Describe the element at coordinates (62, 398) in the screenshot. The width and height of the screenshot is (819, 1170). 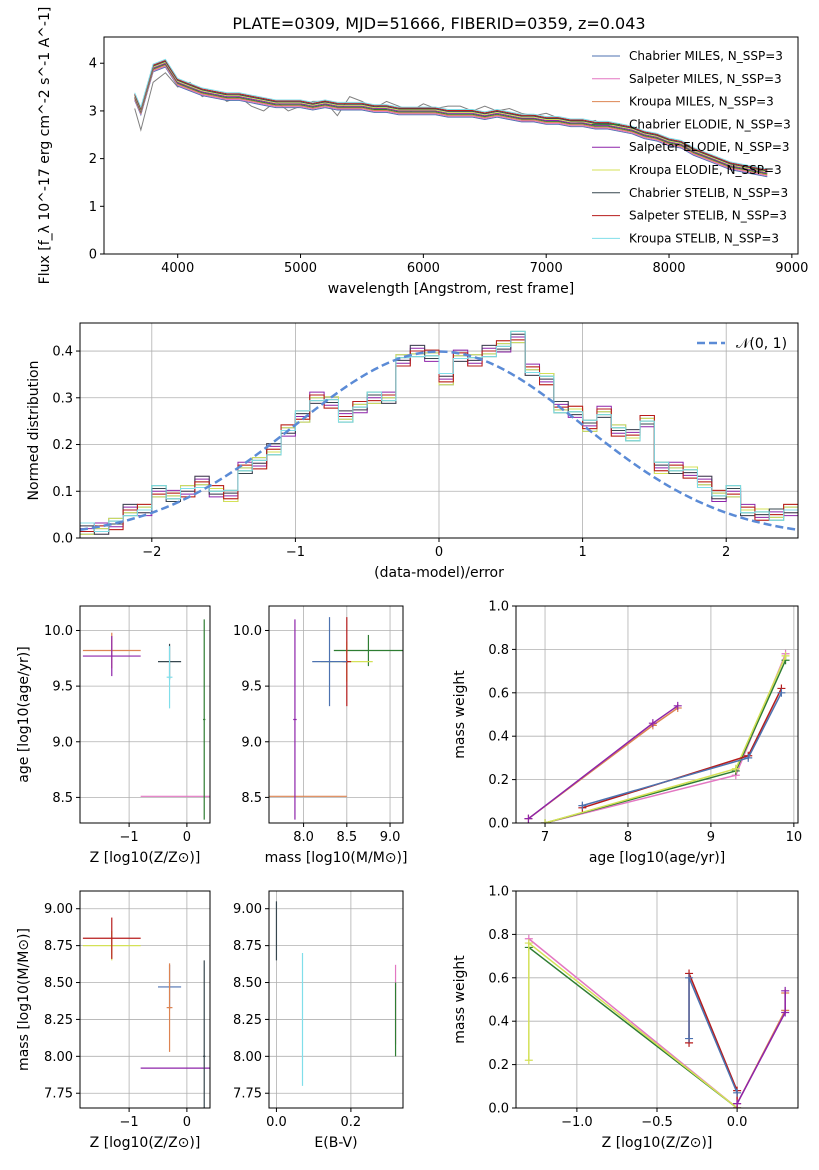
I see `y-tick-label: 0.3` at that location.